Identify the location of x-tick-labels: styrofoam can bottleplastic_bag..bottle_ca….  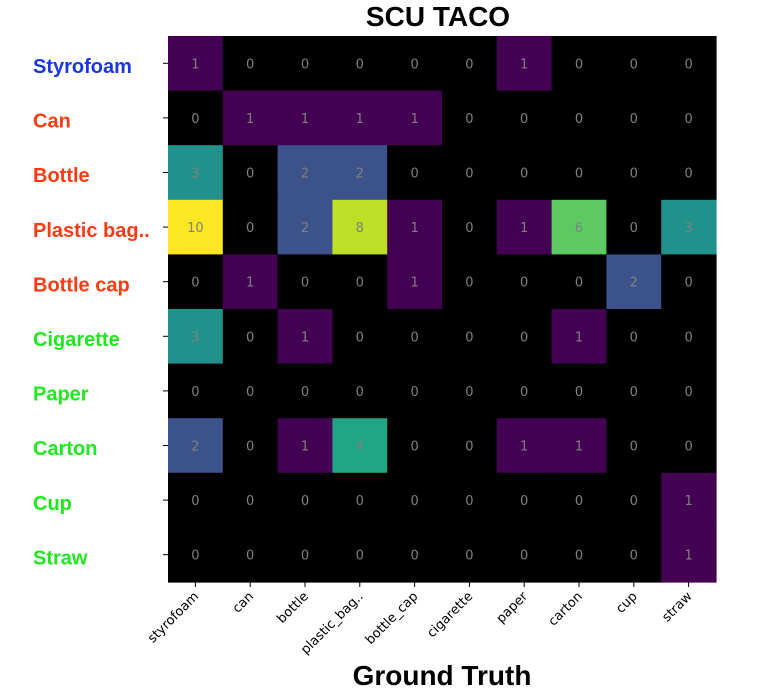
(420, 623).